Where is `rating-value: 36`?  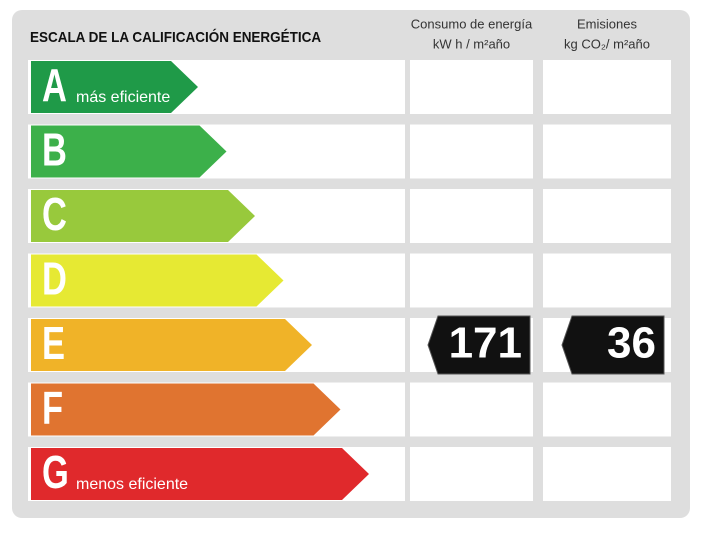
rating-value: 36 is located at coordinates (631, 343).